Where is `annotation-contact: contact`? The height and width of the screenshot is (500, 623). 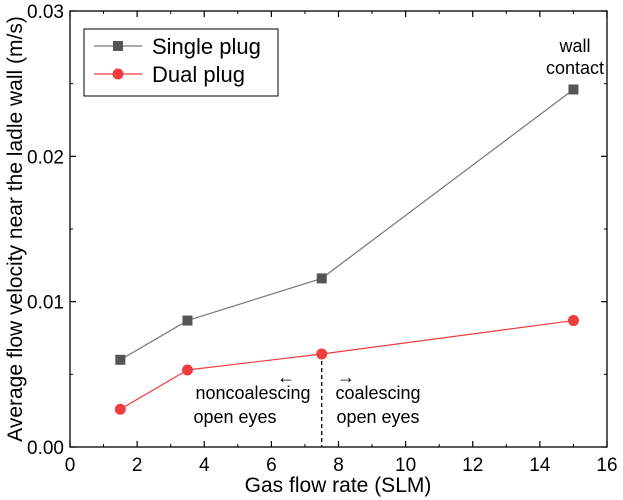 annotation-contact: contact is located at coordinates (575, 68).